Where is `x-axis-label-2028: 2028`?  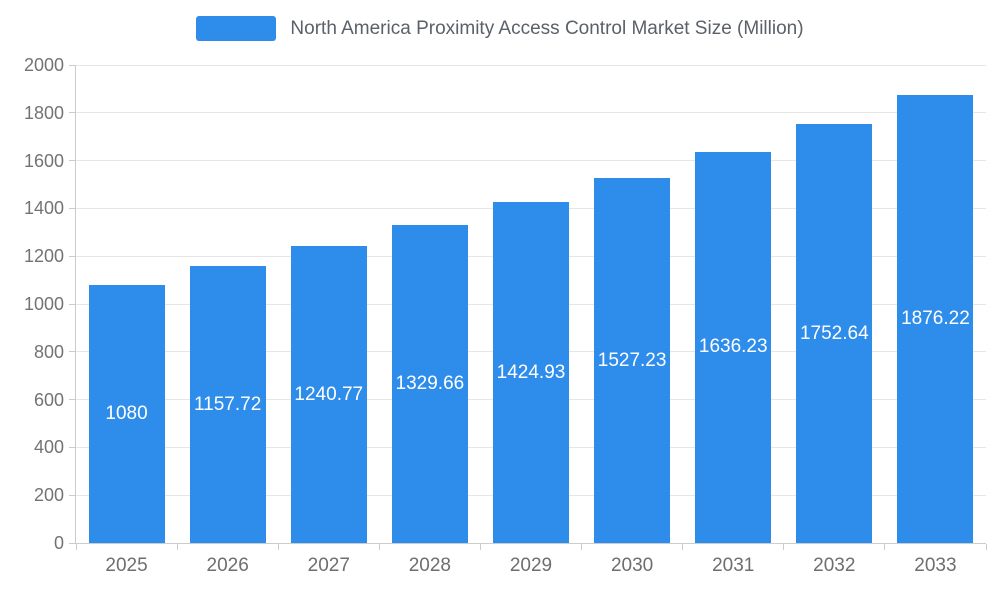
x-axis-label-2028: 2028 is located at coordinates (430, 565).